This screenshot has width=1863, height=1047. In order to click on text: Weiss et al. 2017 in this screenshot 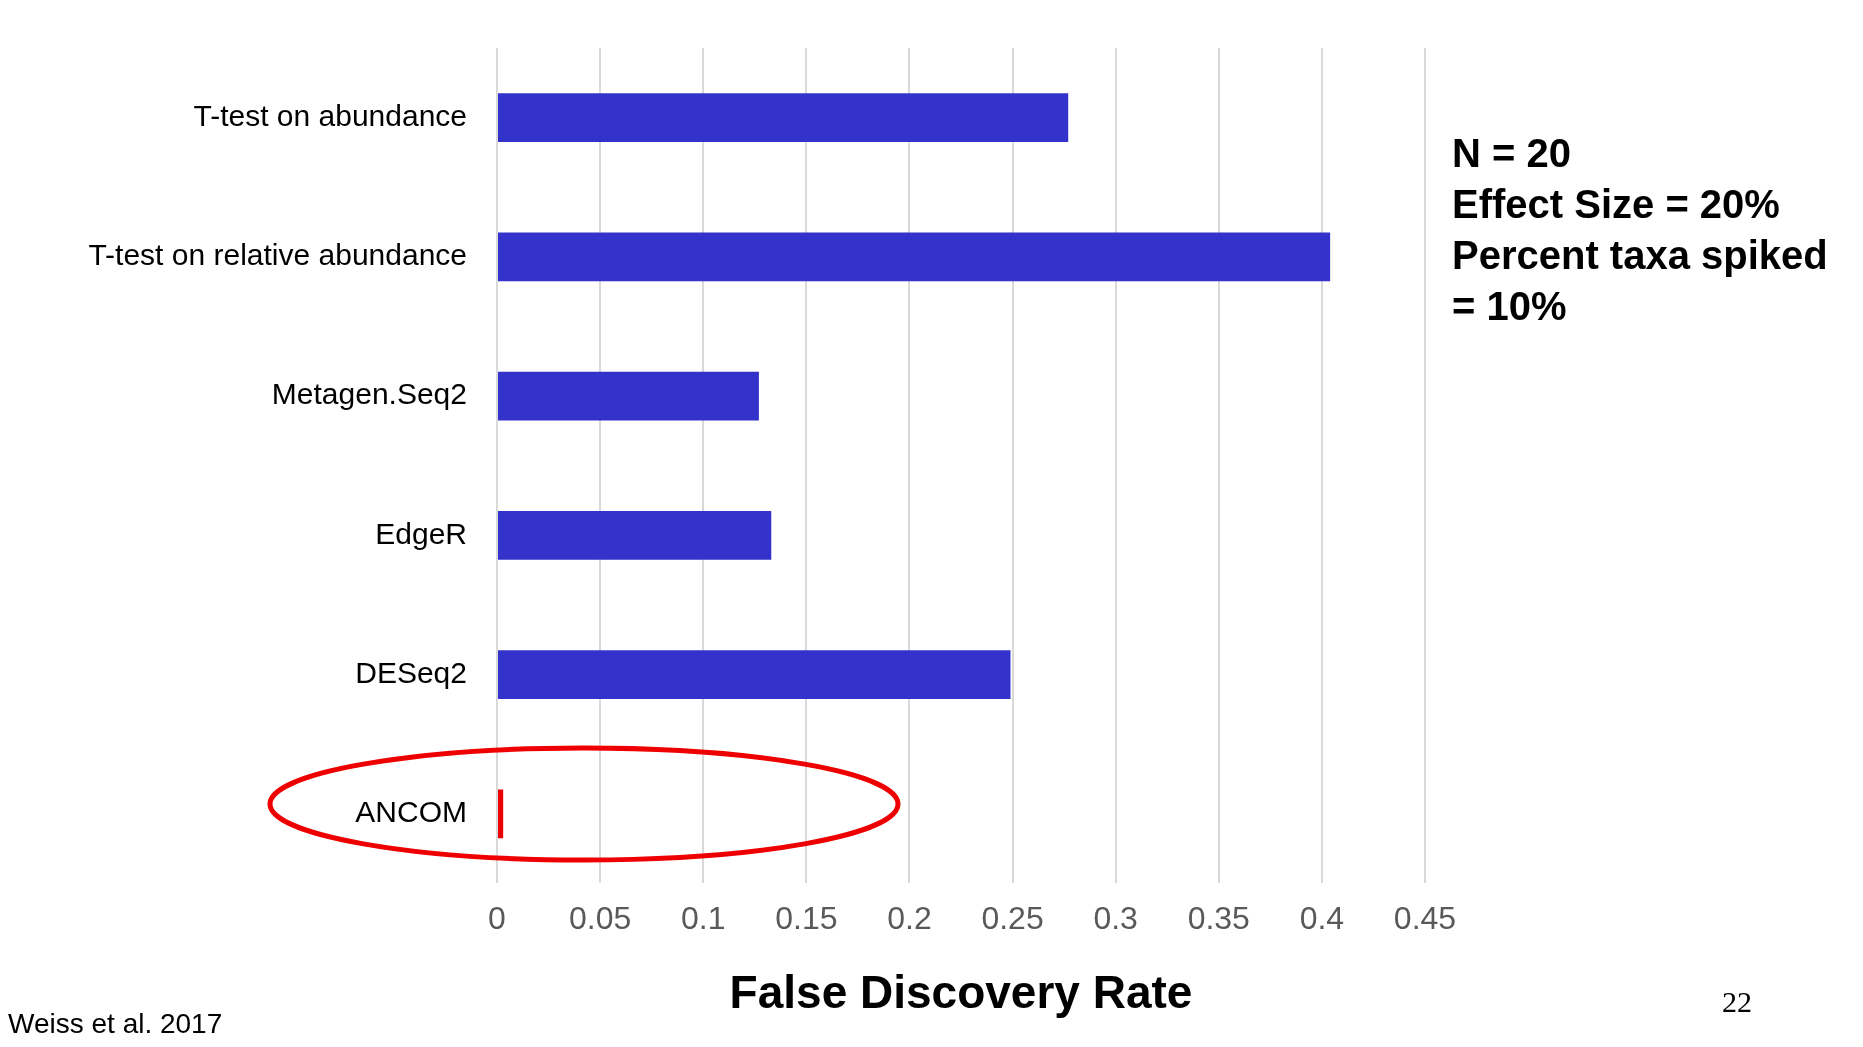, I will do `click(115, 1024)`.